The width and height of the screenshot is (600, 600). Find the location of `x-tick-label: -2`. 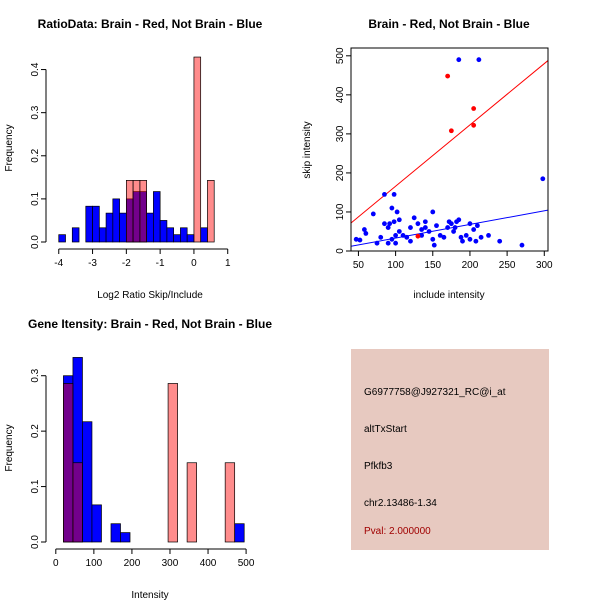

x-tick-label: -2 is located at coordinates (126, 263).